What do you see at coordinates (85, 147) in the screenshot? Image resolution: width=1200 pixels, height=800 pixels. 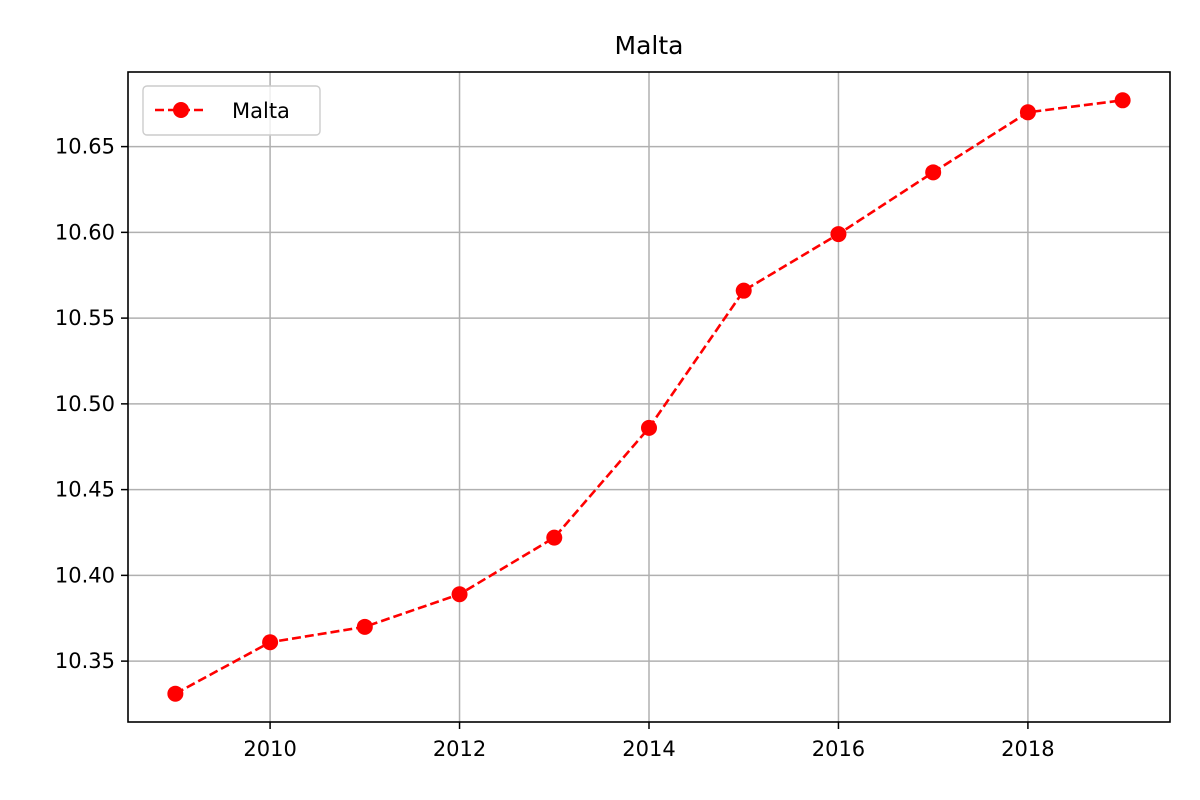 I see `y-tick-label: 10.65` at bounding box center [85, 147].